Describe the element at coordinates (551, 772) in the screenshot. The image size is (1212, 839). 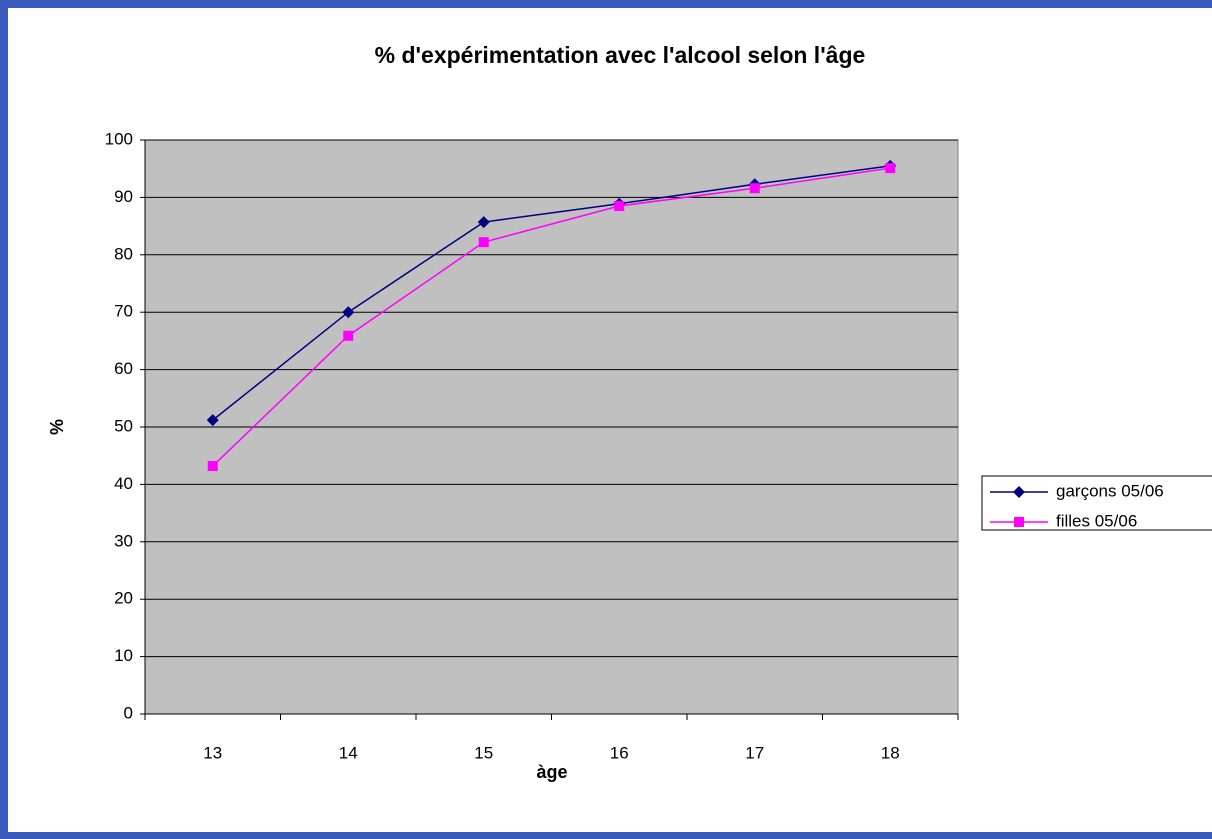
I see `x-axis-label: àge` at that location.